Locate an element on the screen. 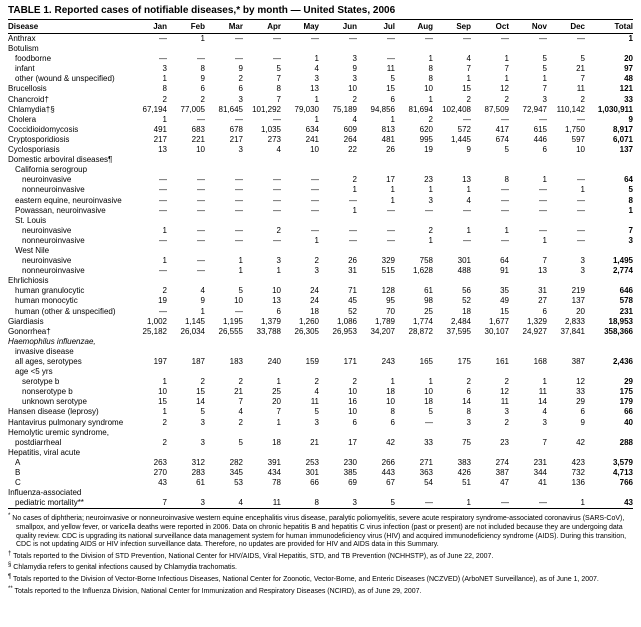 Image resolution: width=641 pixels, height=627 pixels. disease-label: Domestic arboviral diseases¶ is located at coordinates (60, 160).